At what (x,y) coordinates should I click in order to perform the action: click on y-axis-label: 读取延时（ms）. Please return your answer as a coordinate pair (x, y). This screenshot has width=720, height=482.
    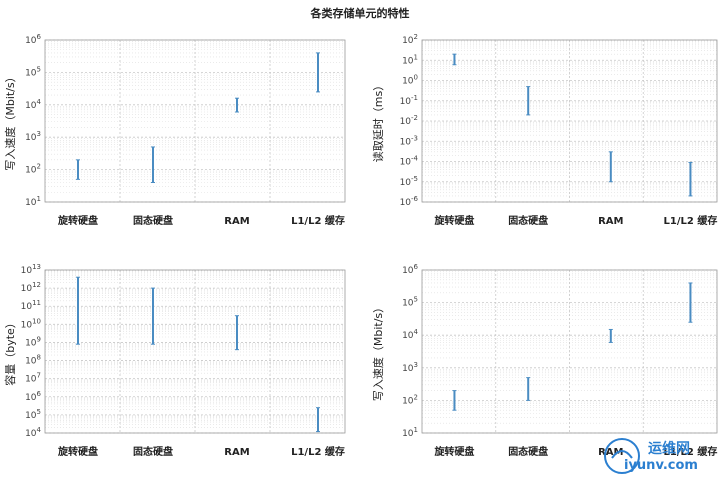
    Looking at the image, I should click on (378, 121).